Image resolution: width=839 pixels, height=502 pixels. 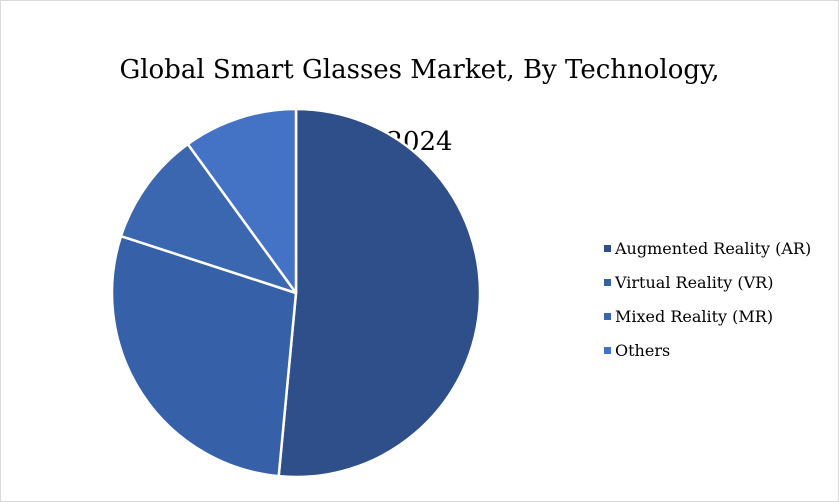 I want to click on legend-item-others: Others, so click(x=707, y=350).